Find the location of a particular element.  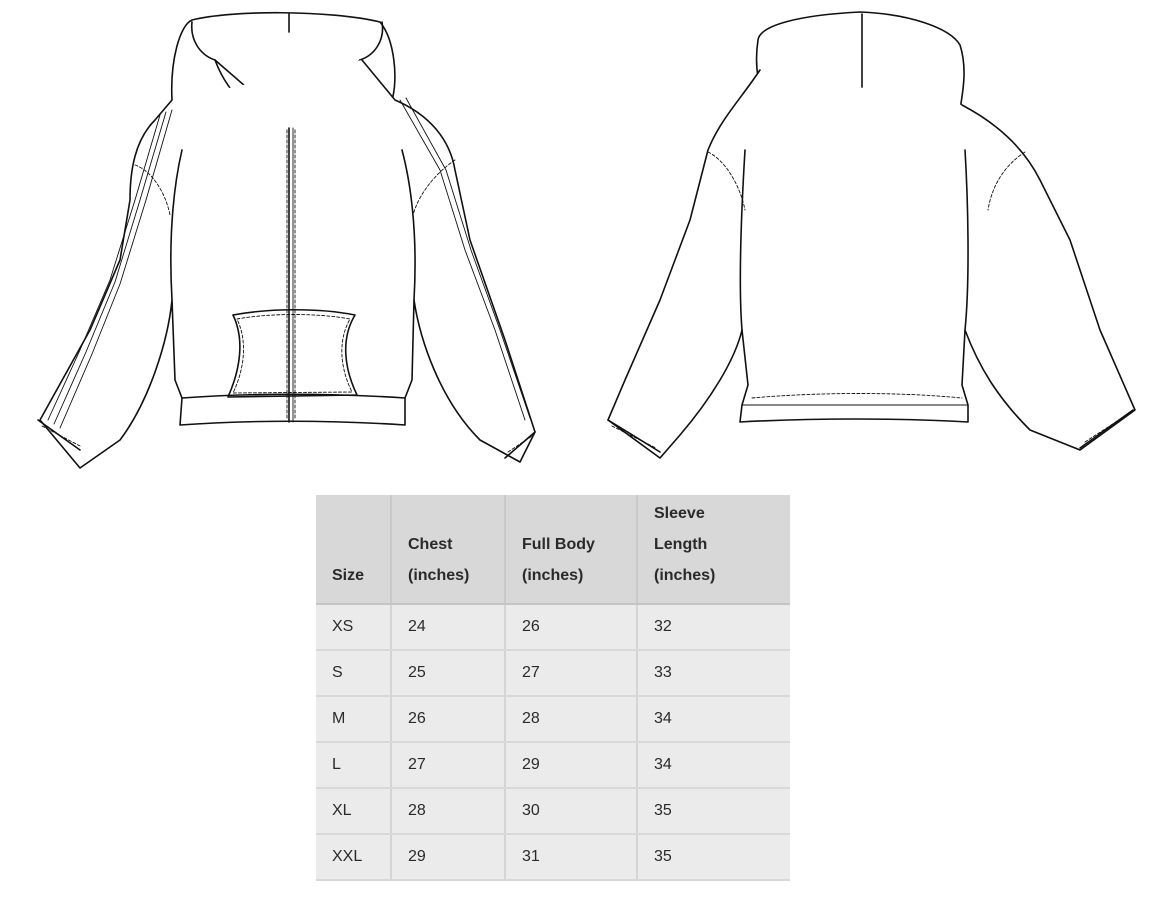

cell-size: M is located at coordinates (354, 719).